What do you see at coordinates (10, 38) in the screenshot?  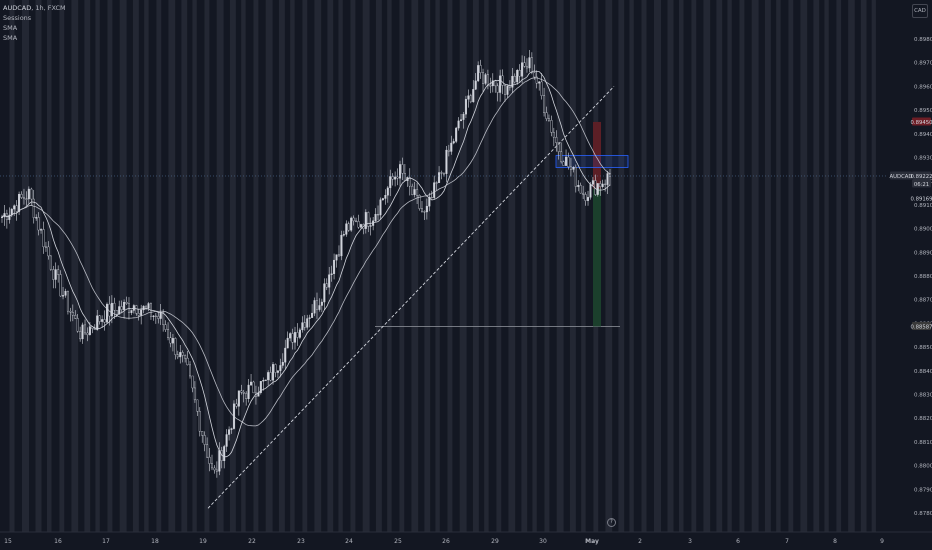 I see `legend-indicator-sma-2: SMA` at bounding box center [10, 38].